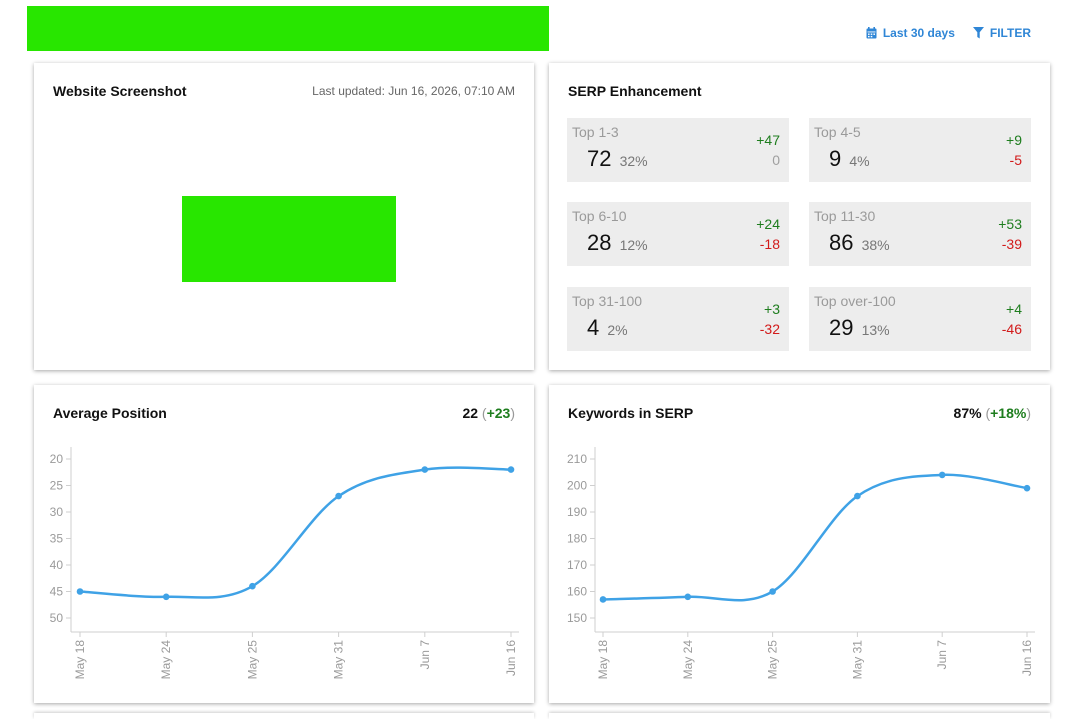 This screenshot has width=1077, height=719. What do you see at coordinates (768, 140) in the screenshot?
I see `tile-gain: +47` at bounding box center [768, 140].